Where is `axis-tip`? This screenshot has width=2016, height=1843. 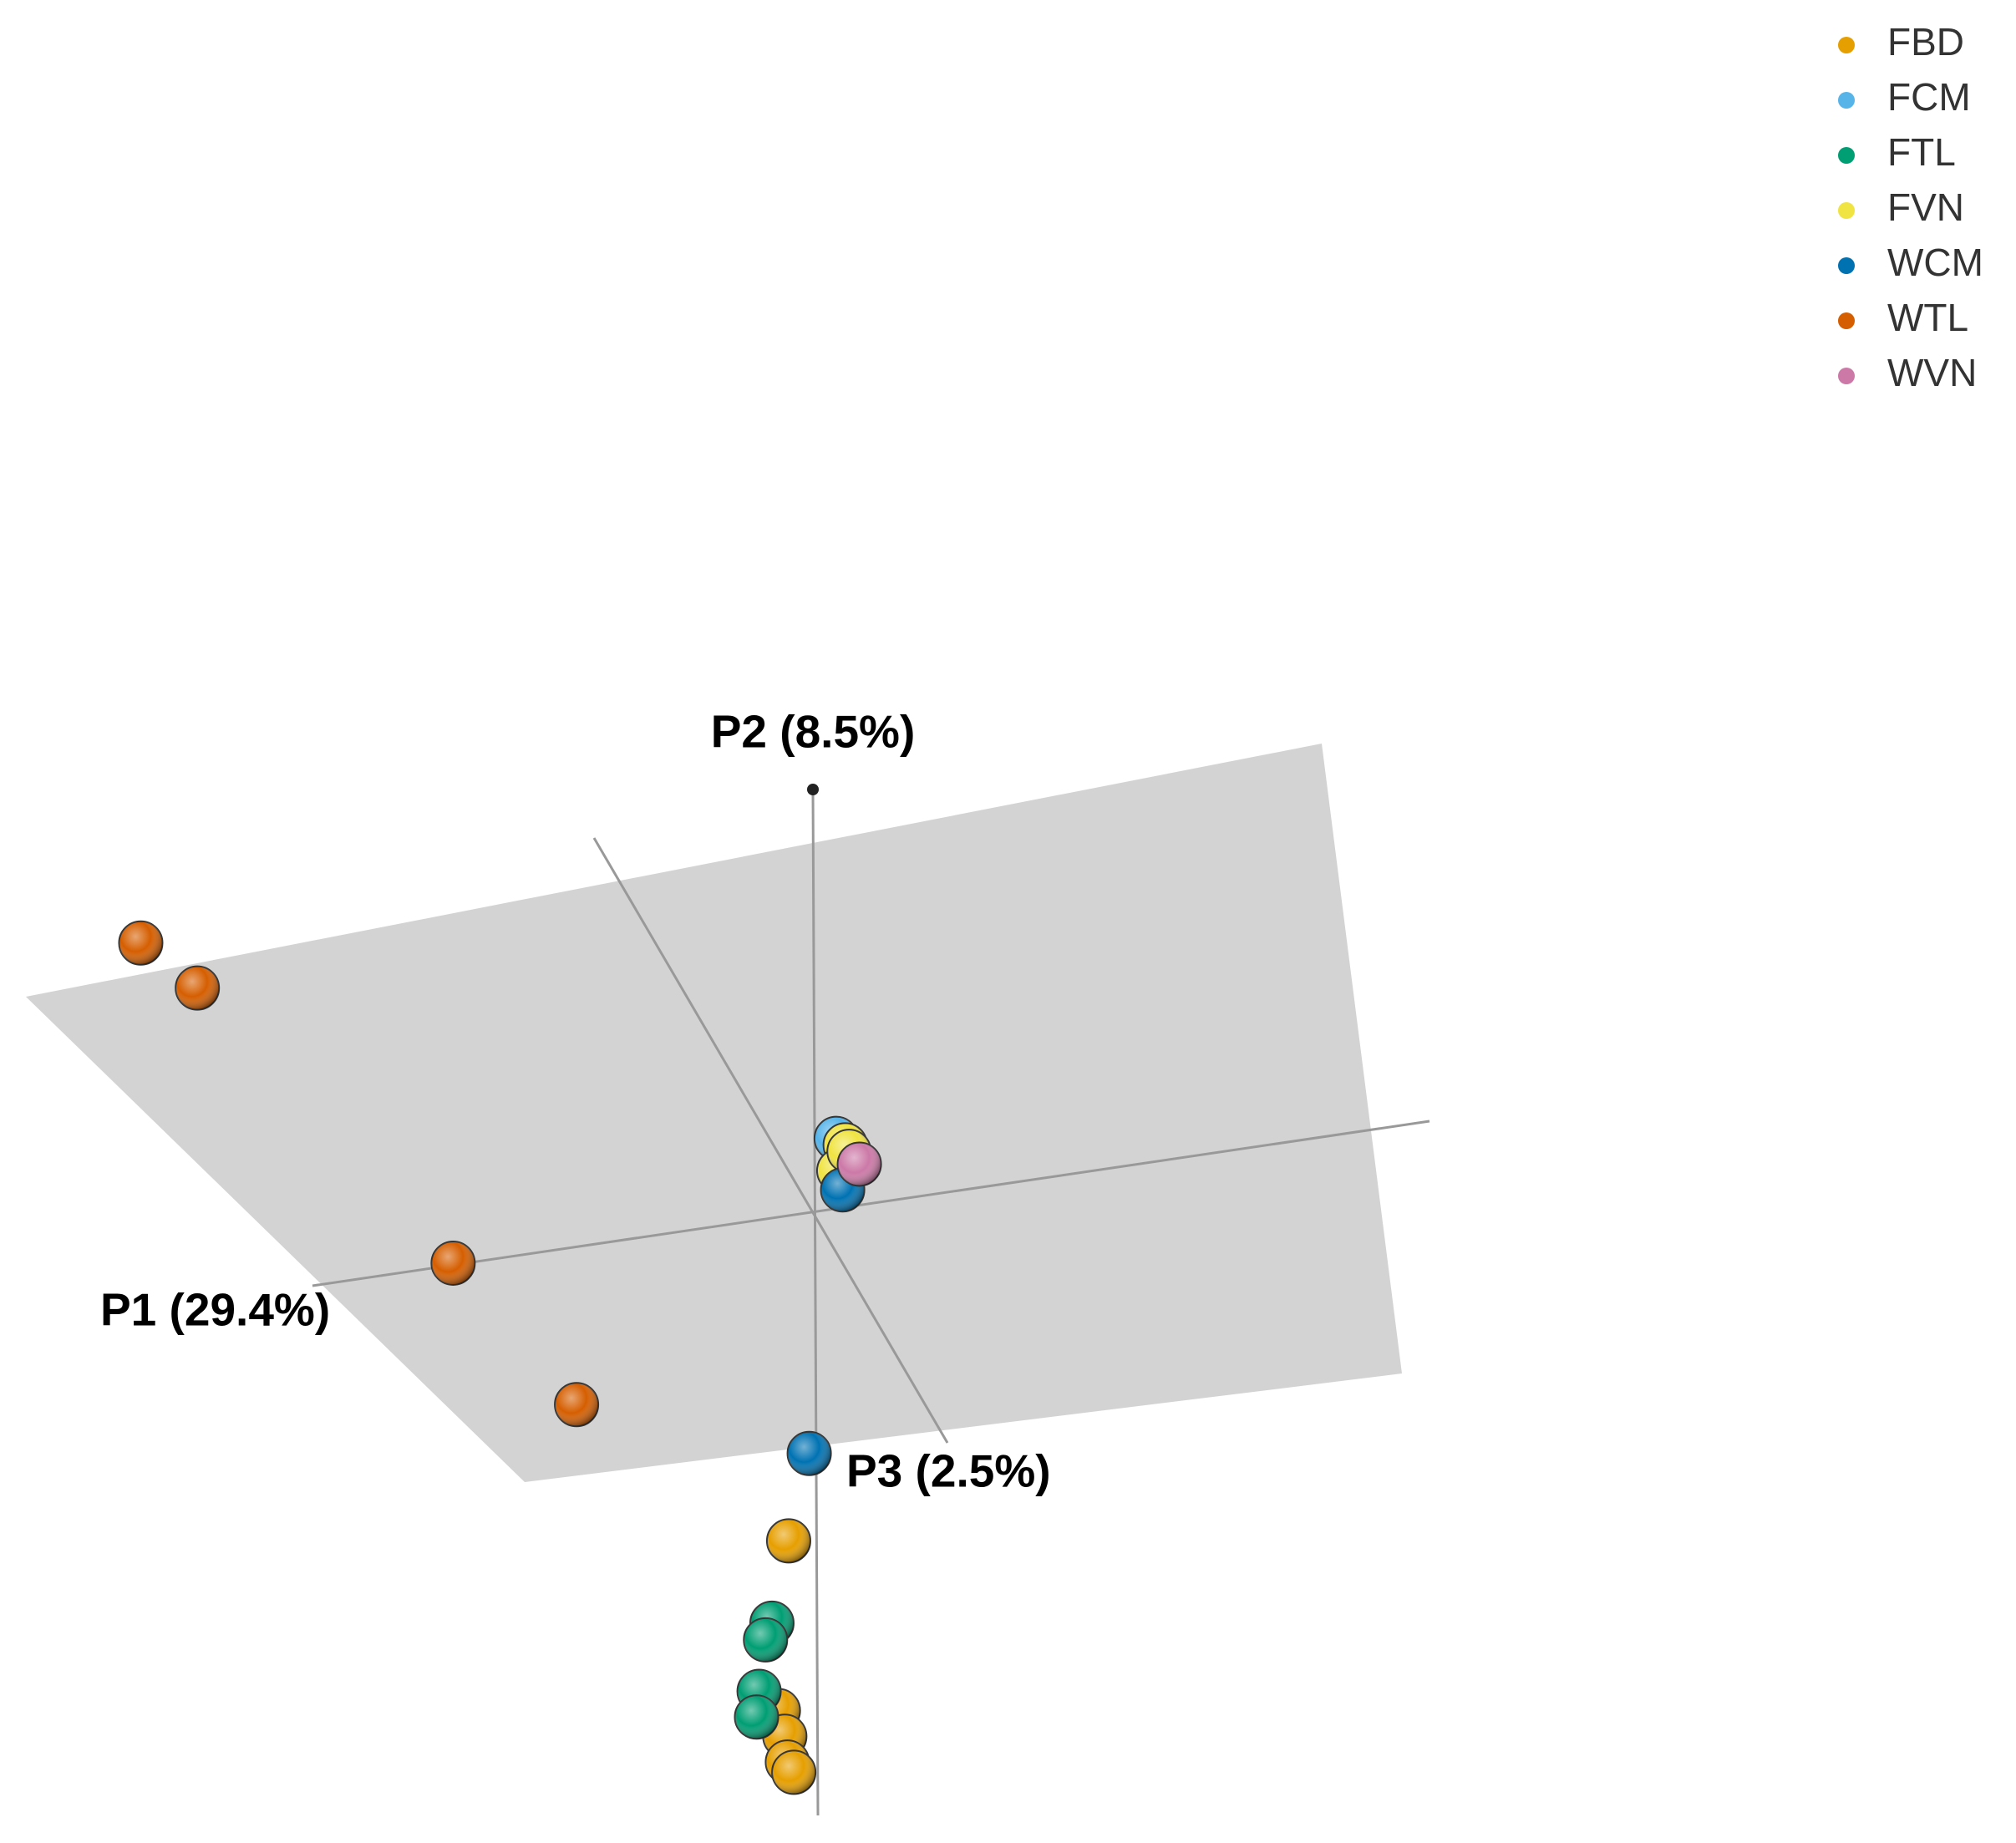 axis-tip is located at coordinates (813, 790).